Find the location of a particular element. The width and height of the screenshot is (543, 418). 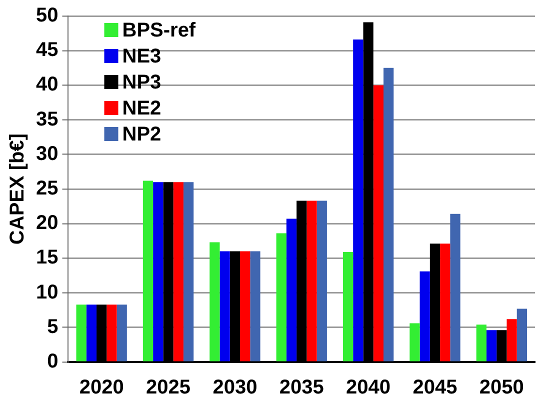

y-tick-label: 50 is located at coordinates (47, 15).